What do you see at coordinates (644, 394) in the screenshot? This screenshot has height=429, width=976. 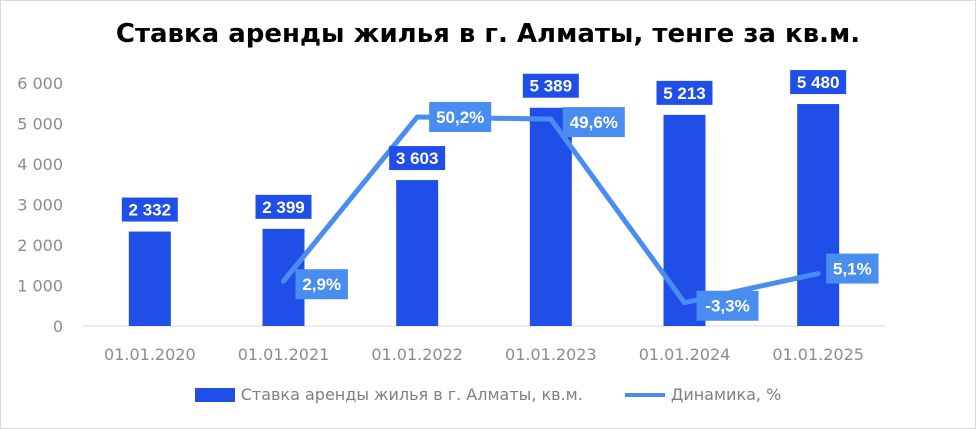 I see `legend-swatch-line` at bounding box center [644, 394].